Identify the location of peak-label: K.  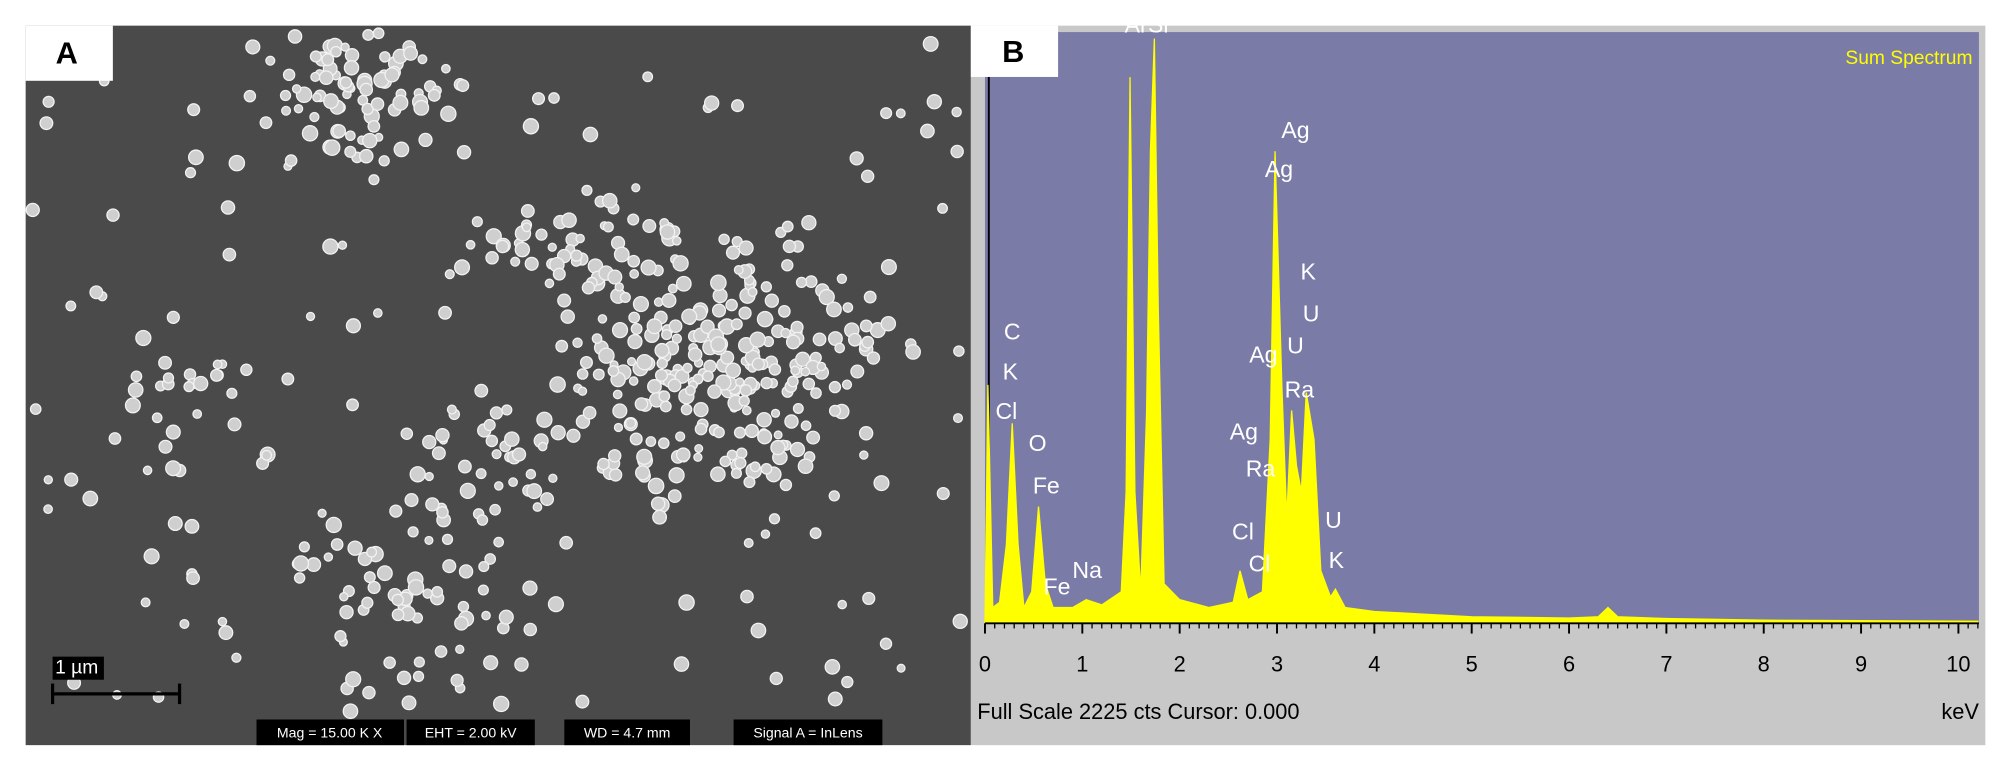
(1308, 271).